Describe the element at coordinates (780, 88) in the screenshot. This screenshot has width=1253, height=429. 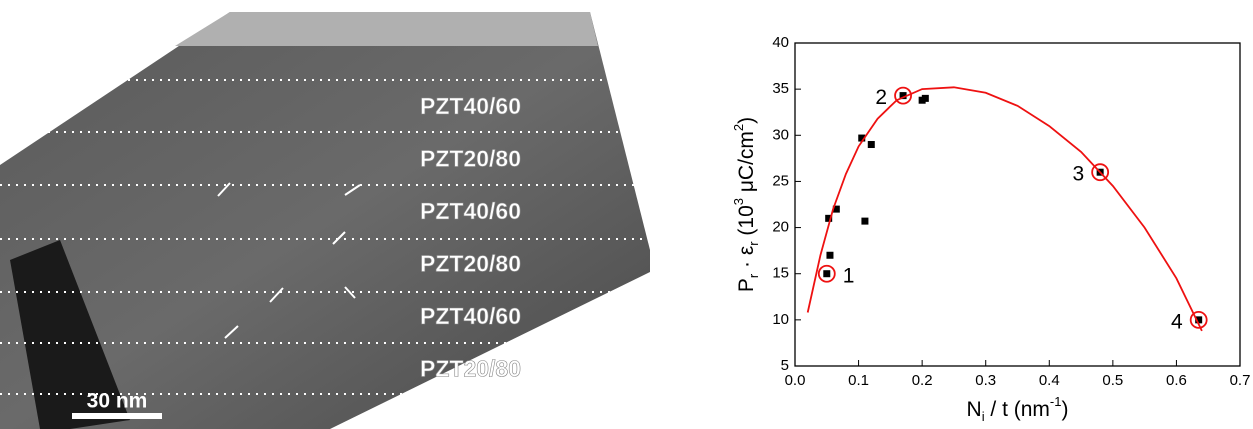
I see `y-tick-label: 35` at that location.